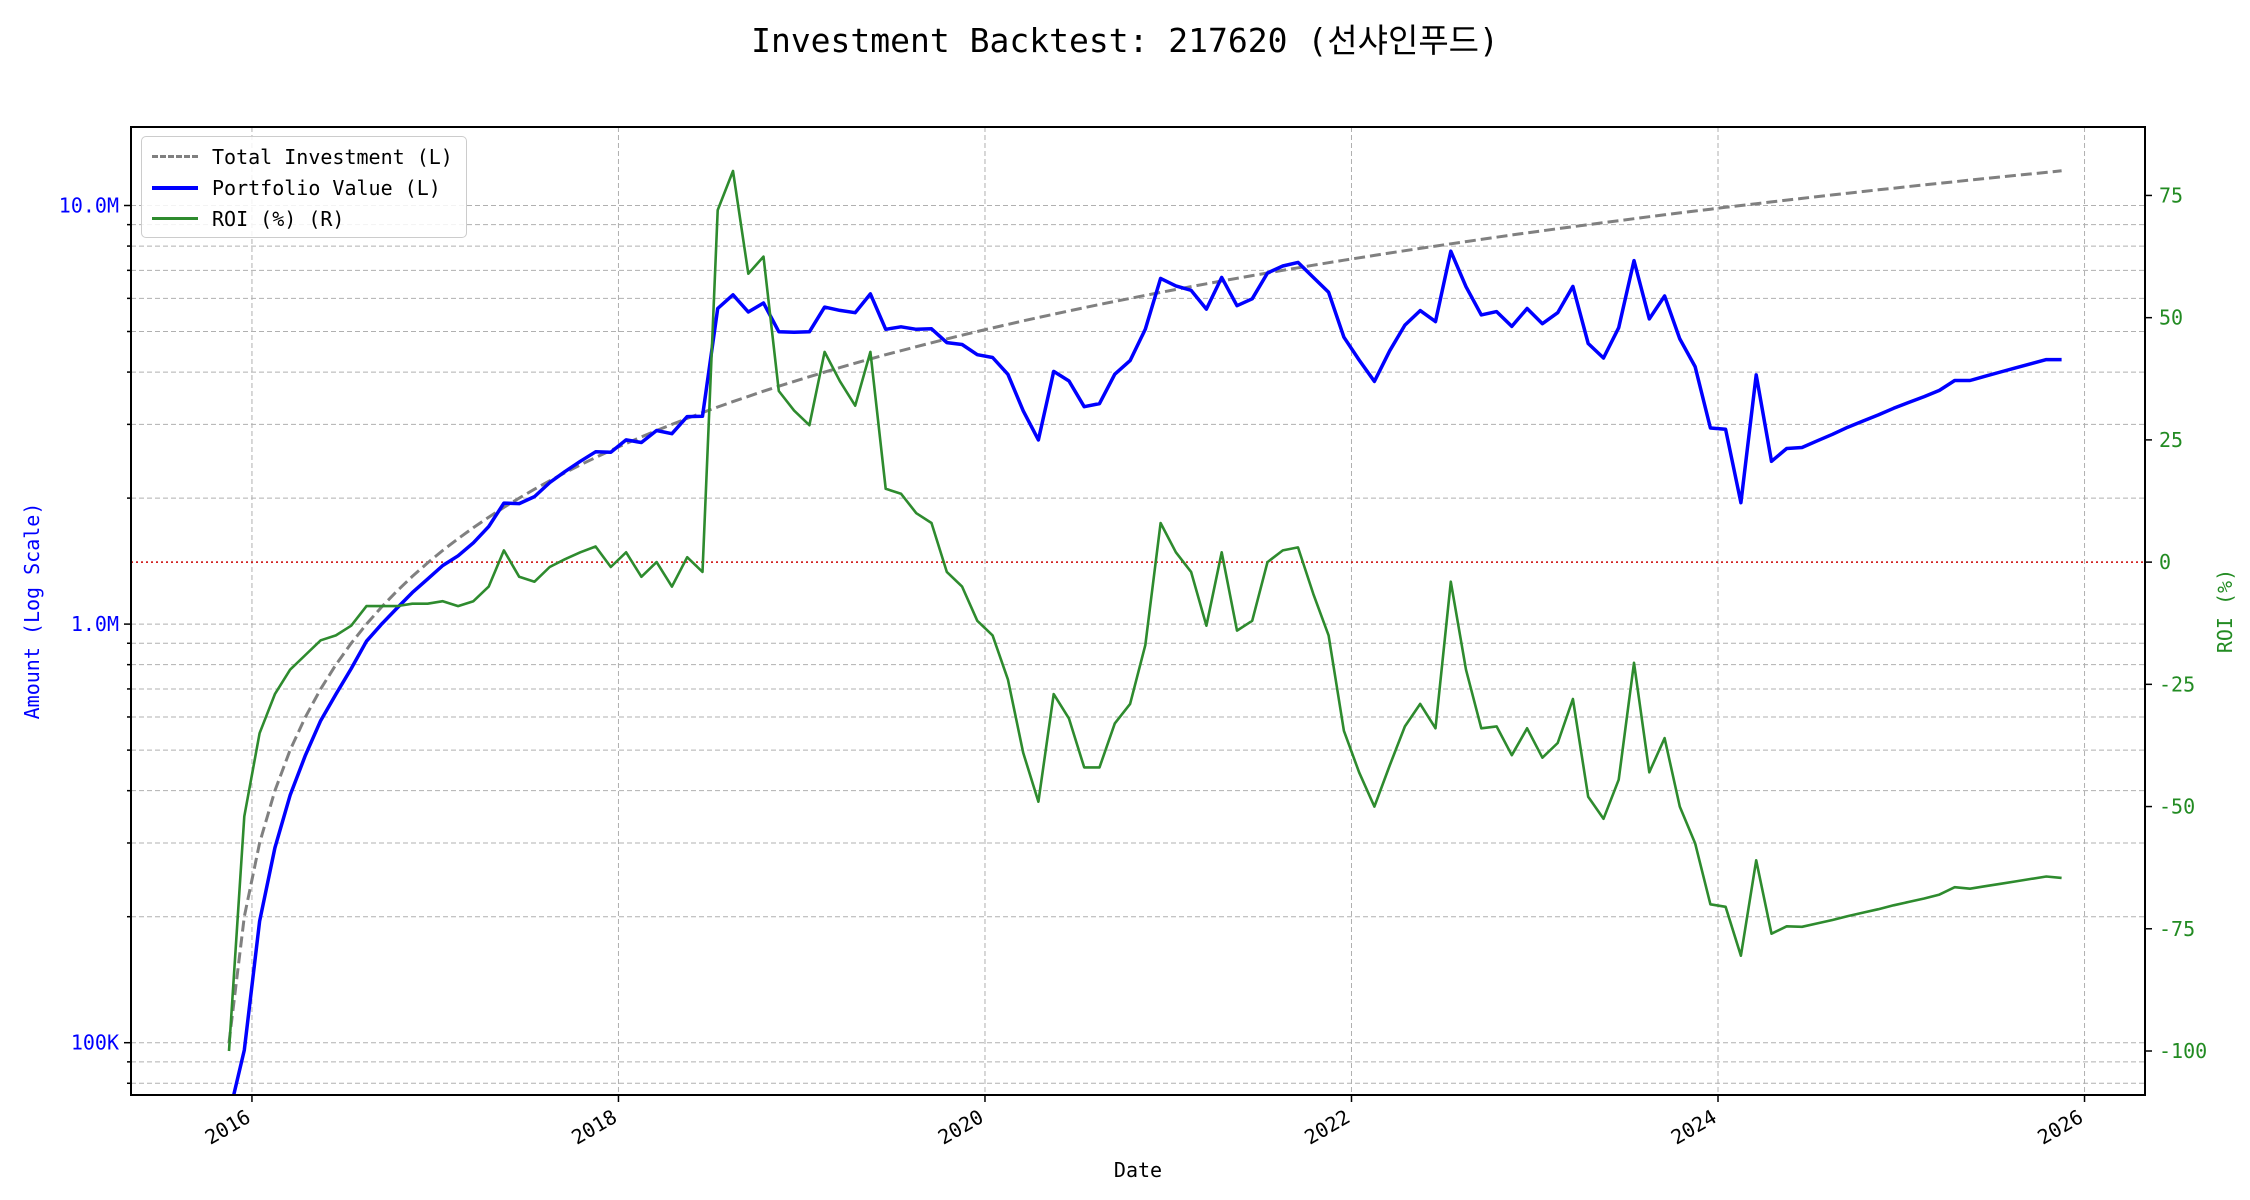 This screenshot has width=2250, height=1200. What do you see at coordinates (1327, 1127) in the screenshot?
I see `x-tick-label: 2022` at bounding box center [1327, 1127].